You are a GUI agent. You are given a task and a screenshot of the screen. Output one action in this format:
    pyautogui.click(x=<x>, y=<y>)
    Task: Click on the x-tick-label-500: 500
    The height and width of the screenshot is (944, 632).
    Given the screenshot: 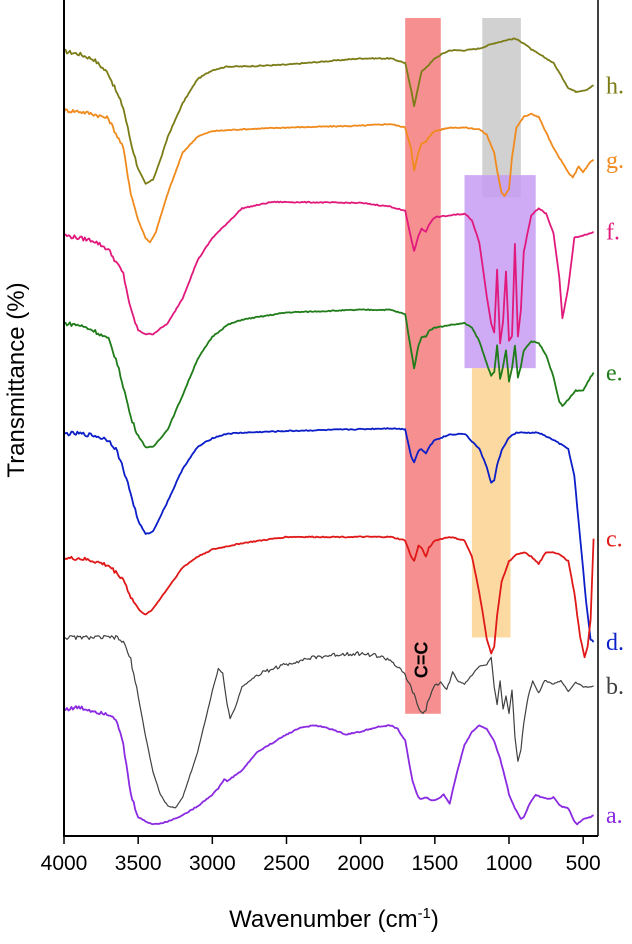 What is the action you would take?
    pyautogui.click(x=583, y=863)
    